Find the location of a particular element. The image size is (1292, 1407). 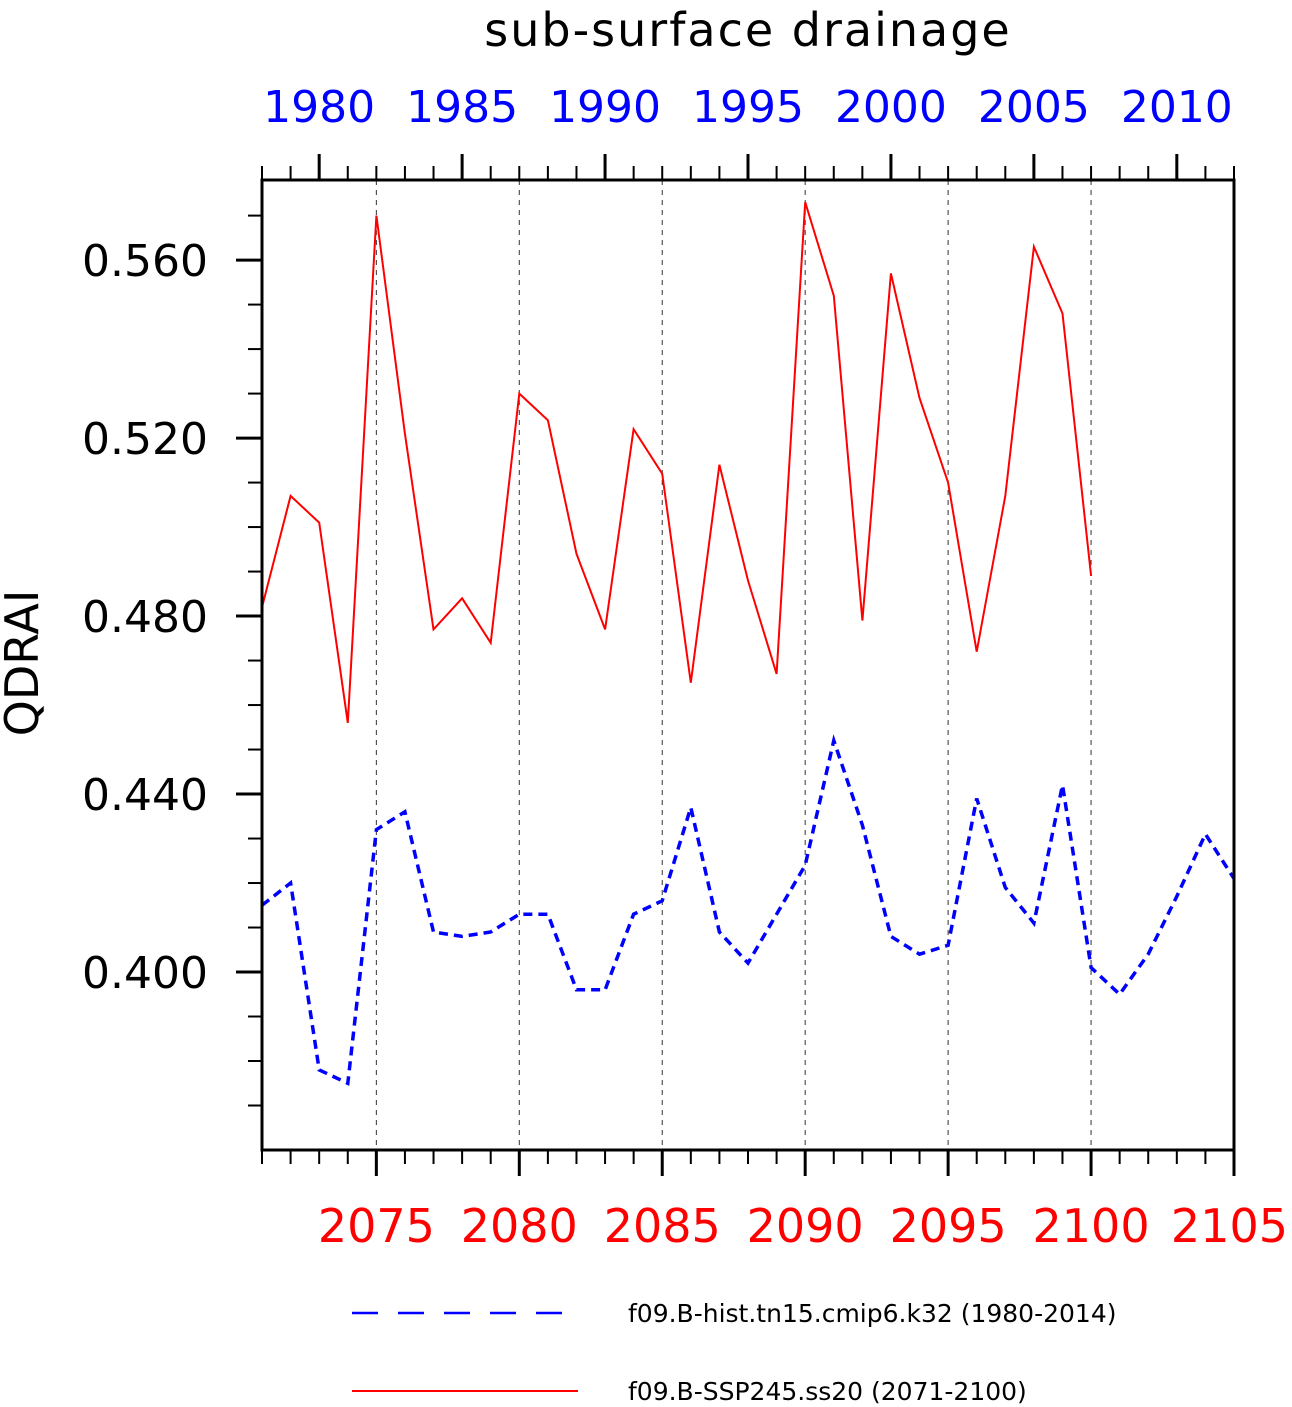

chart-title: sub-surface drainage is located at coordinates (747, 30).